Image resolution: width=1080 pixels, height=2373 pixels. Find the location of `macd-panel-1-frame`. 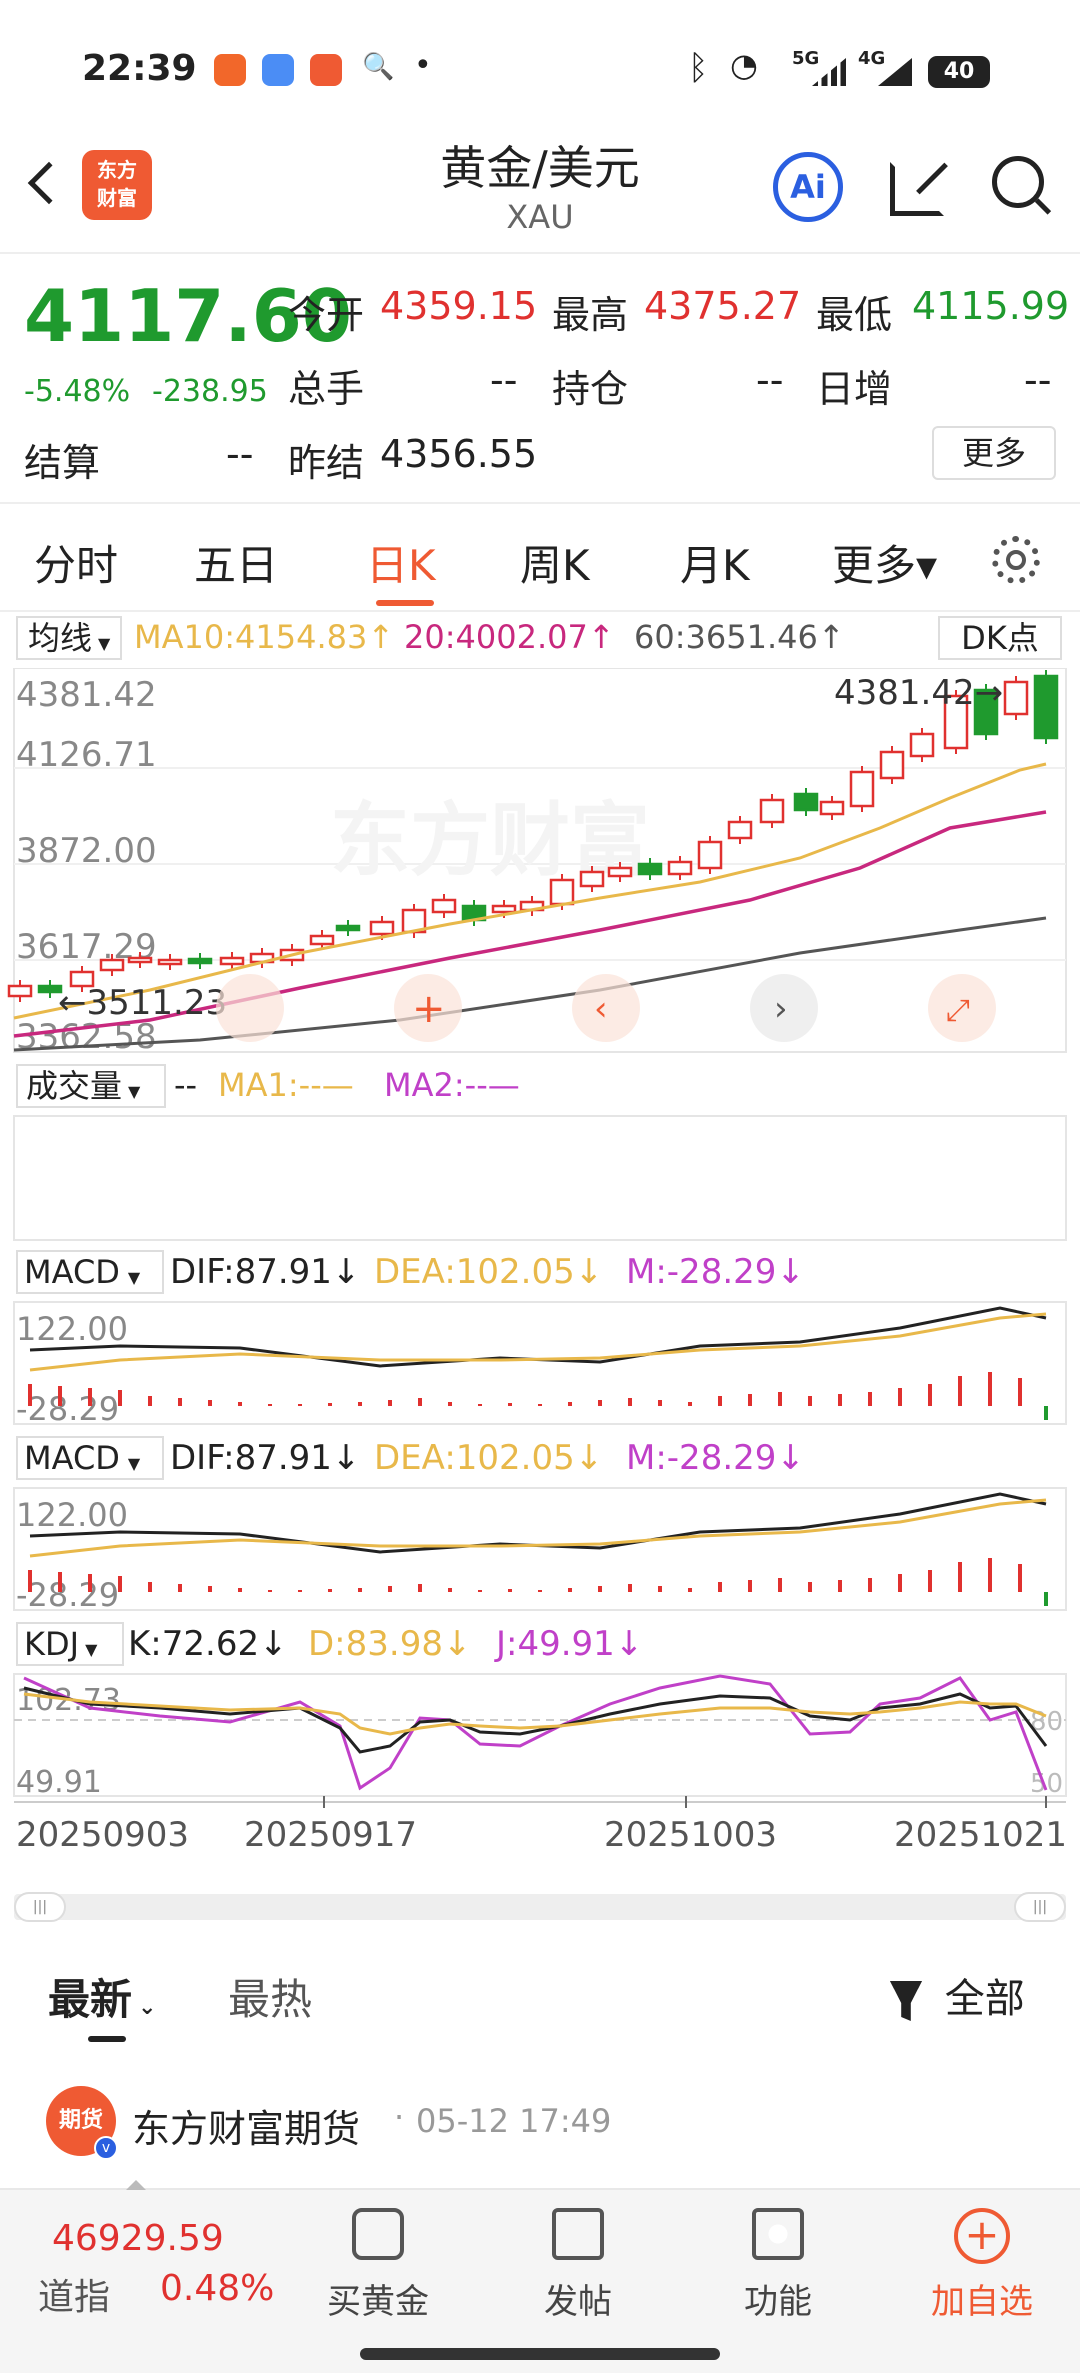

macd-panel-1-frame is located at coordinates (540, 1363).